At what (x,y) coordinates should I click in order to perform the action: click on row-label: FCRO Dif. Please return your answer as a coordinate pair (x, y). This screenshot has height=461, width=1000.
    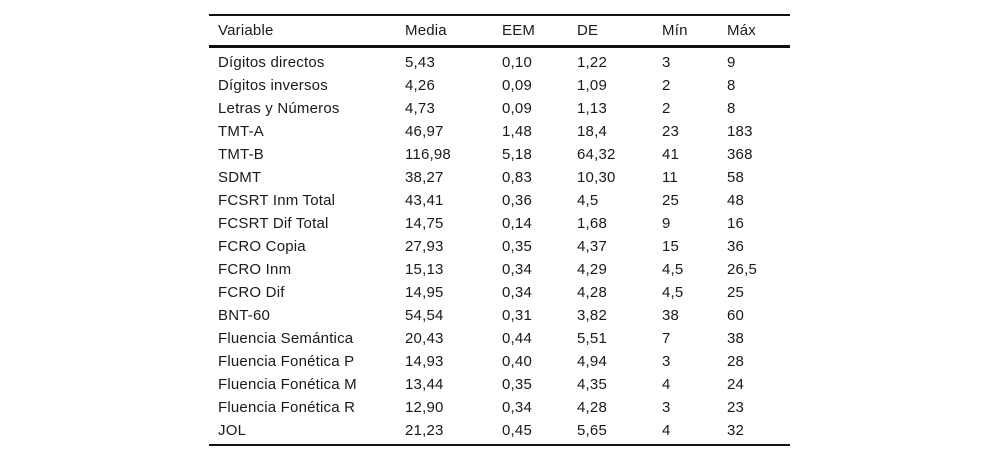
    Looking at the image, I should click on (251, 292).